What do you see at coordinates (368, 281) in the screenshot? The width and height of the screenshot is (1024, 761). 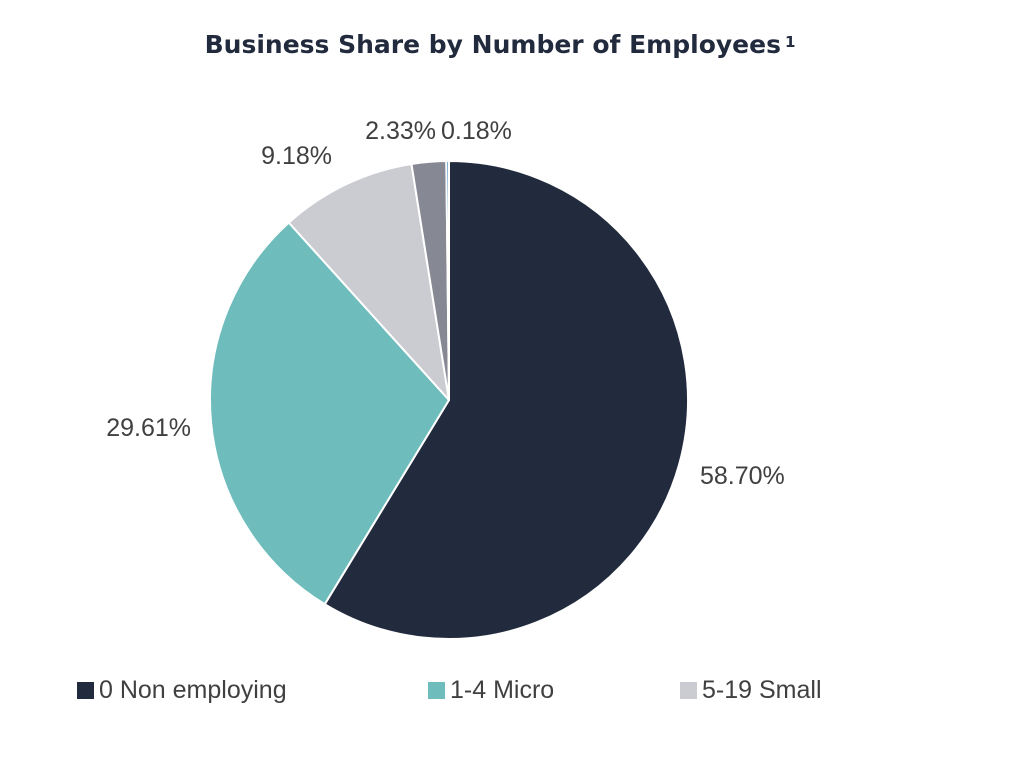 I see `pie-slice-small` at bounding box center [368, 281].